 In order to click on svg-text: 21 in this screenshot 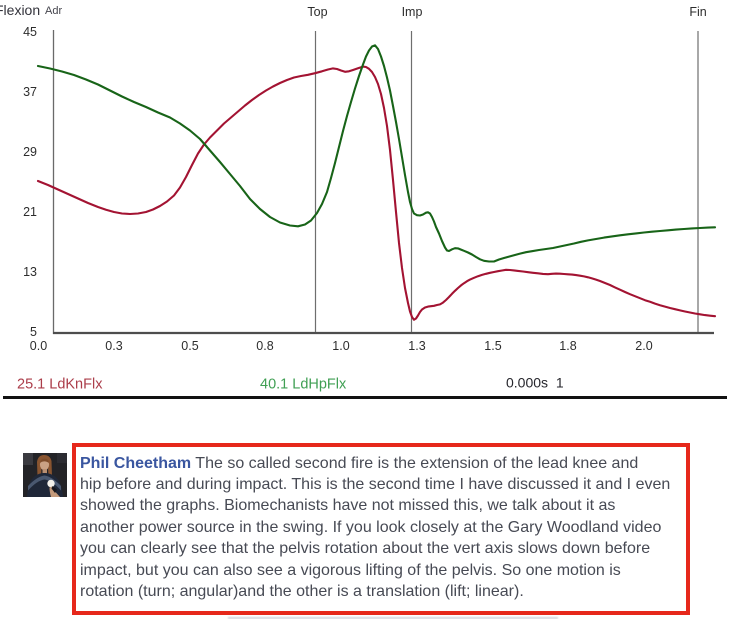, I will do `click(30, 212)`.